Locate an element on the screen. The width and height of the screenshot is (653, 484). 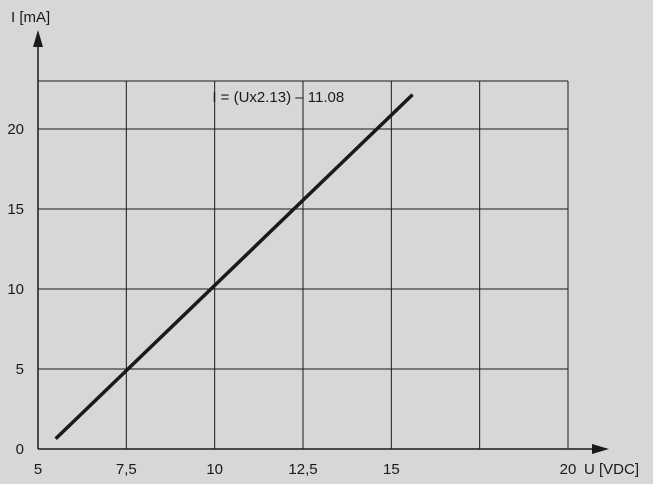
y-axis-arrow is located at coordinates (38, 38).